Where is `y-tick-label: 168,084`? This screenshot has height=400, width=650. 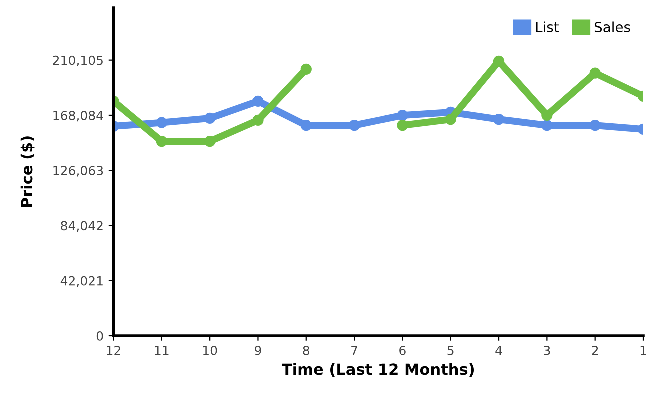
y-tick-label: 168,084 is located at coordinates (79, 116).